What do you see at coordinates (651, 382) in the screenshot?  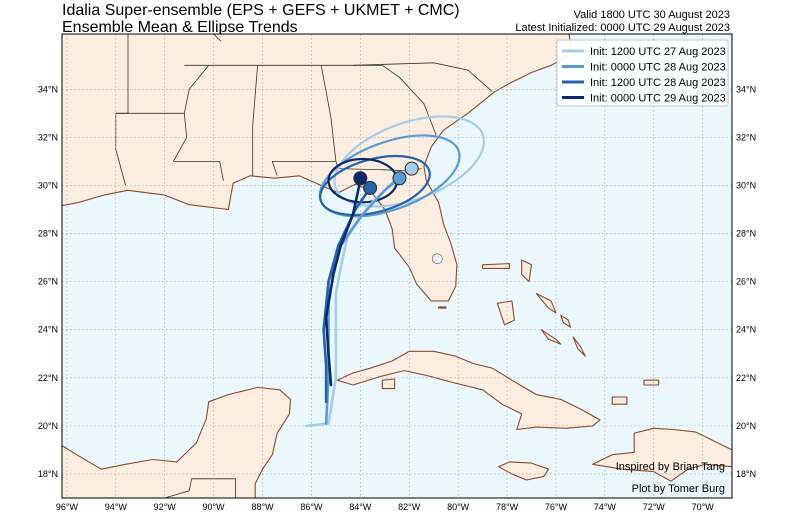 I see `turks-caicos` at bounding box center [651, 382].